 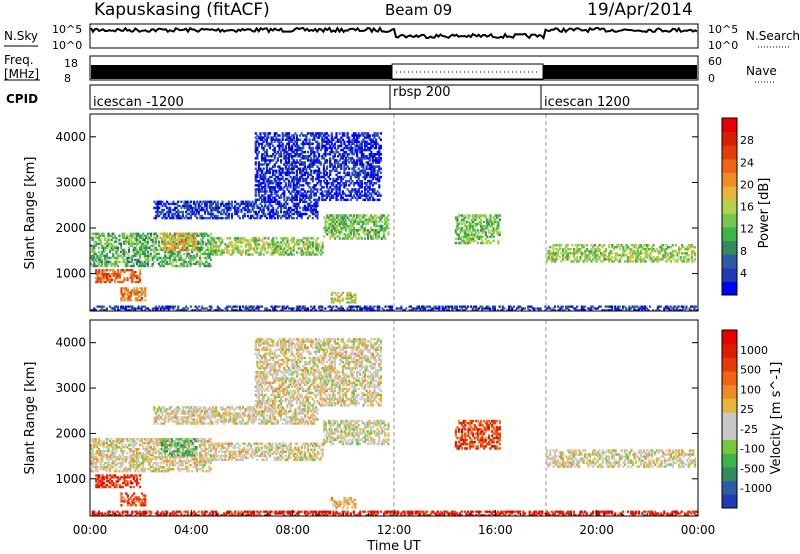 I want to click on y-tick-label: 1000, so click(x=70, y=274).